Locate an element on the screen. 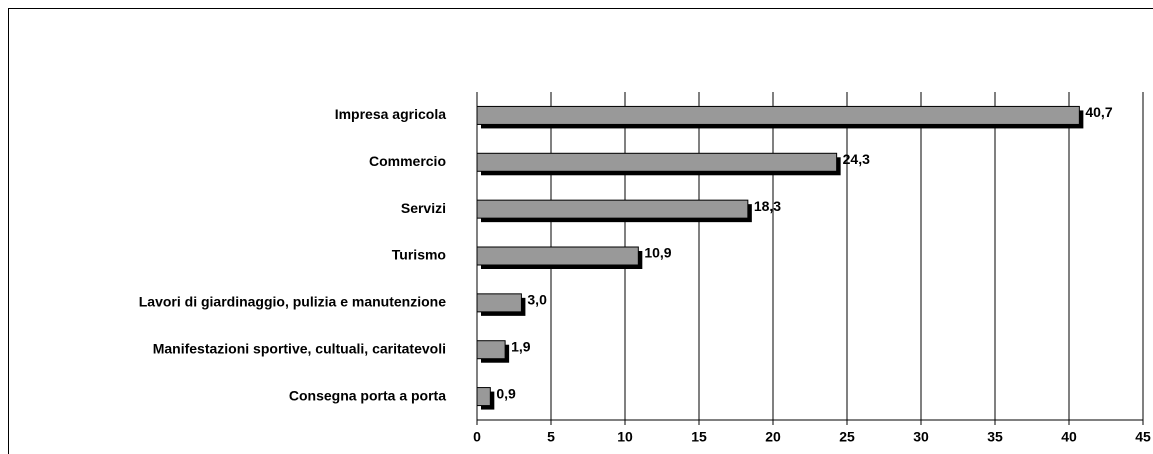  x-tick-label: 25 is located at coordinates (847, 437).